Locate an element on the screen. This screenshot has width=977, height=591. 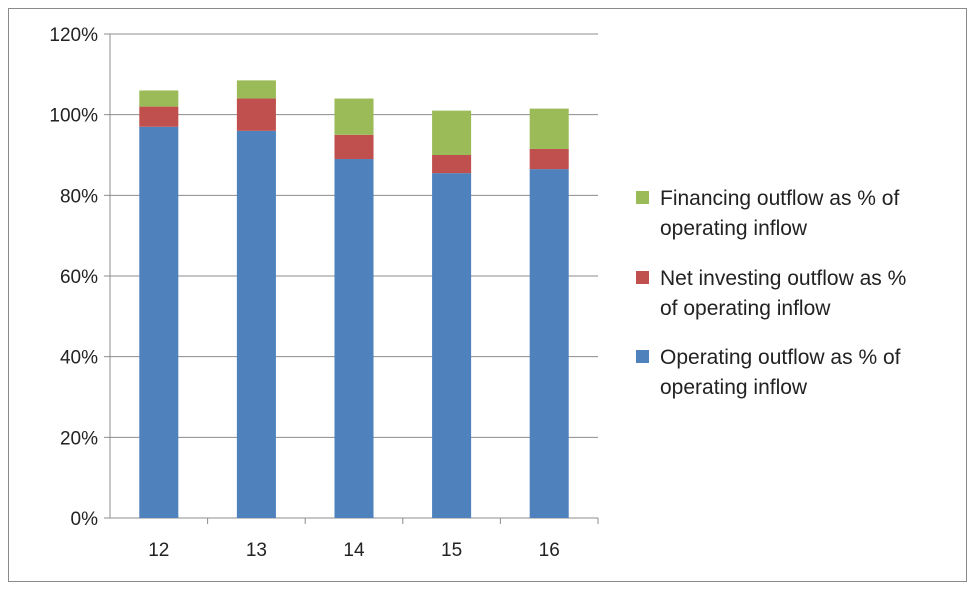
y-tick-labels: 0% 20% 40% 60% 80% 100% 120% is located at coordinates (73, 277).